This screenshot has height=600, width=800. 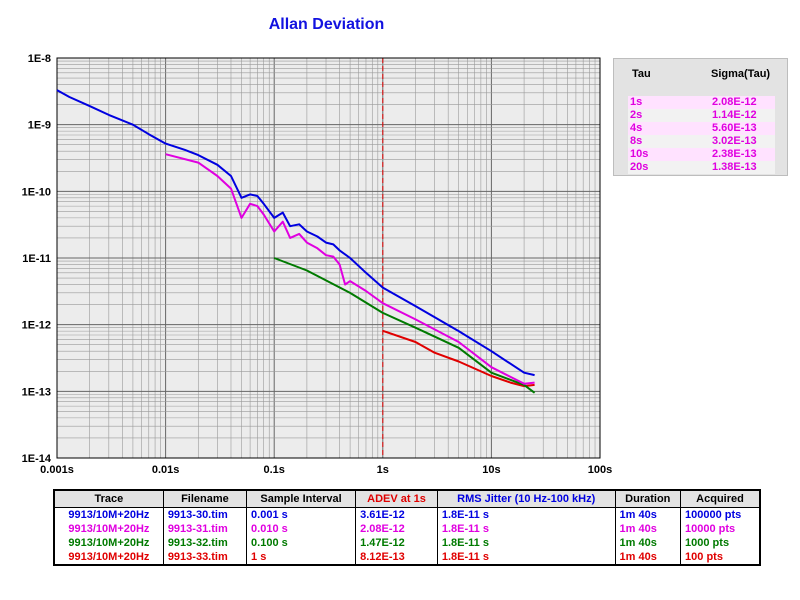 What do you see at coordinates (648, 499) in the screenshot?
I see `legend-header-cell: Duration` at bounding box center [648, 499].